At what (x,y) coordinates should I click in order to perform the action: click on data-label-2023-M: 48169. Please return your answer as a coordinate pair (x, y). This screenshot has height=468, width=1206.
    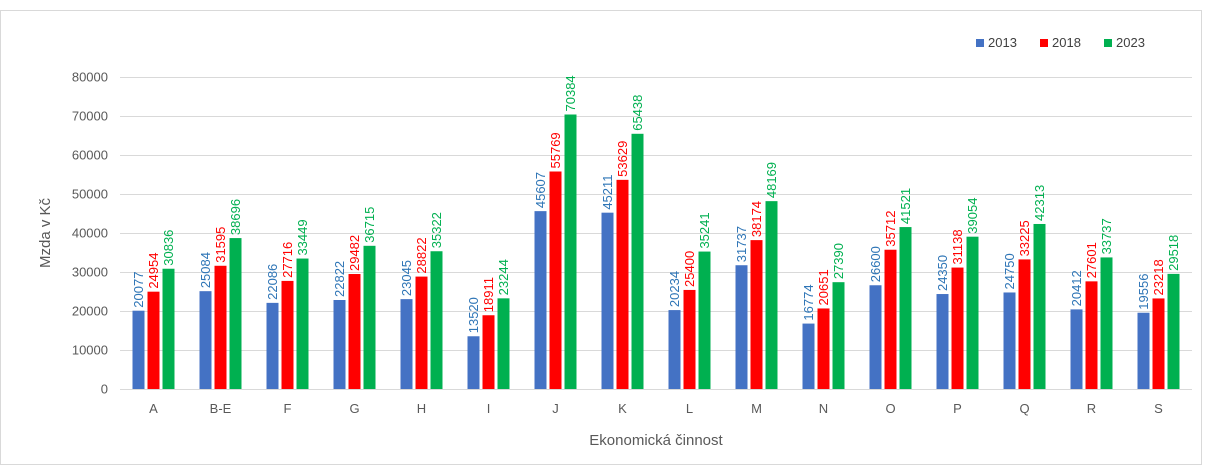
    Looking at the image, I should click on (771, 180).